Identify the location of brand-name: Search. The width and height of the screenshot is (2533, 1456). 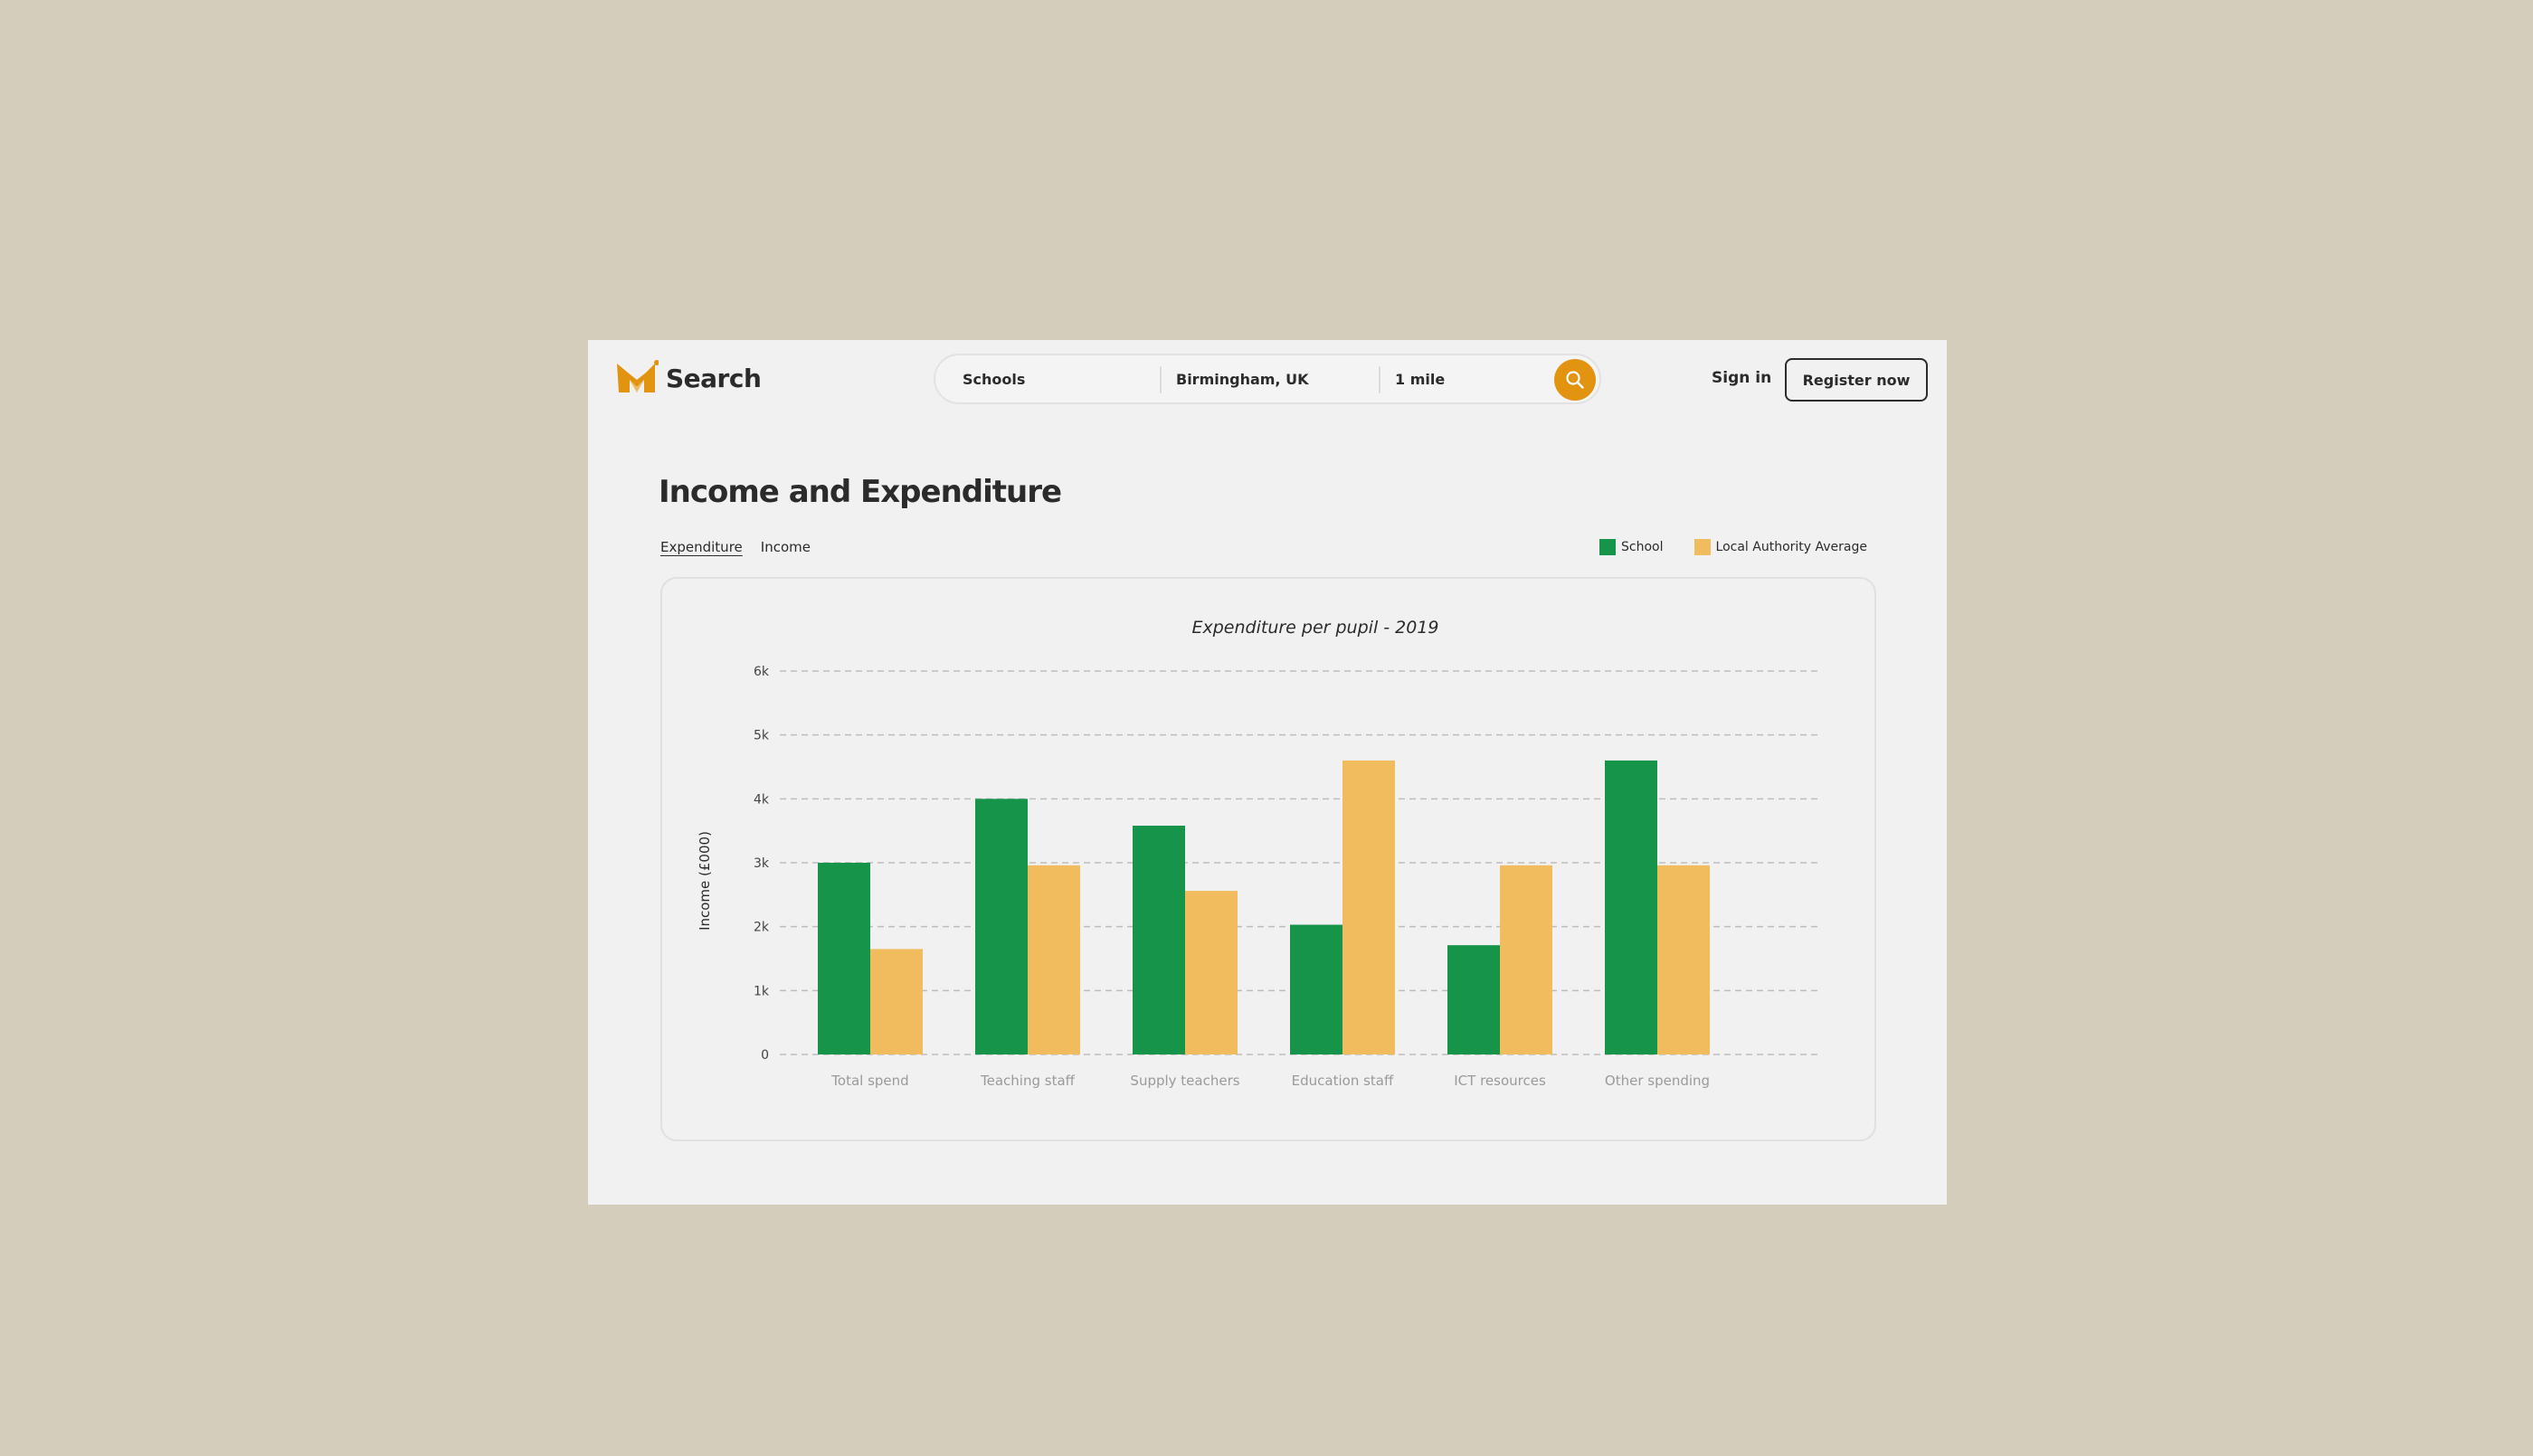
(714, 378).